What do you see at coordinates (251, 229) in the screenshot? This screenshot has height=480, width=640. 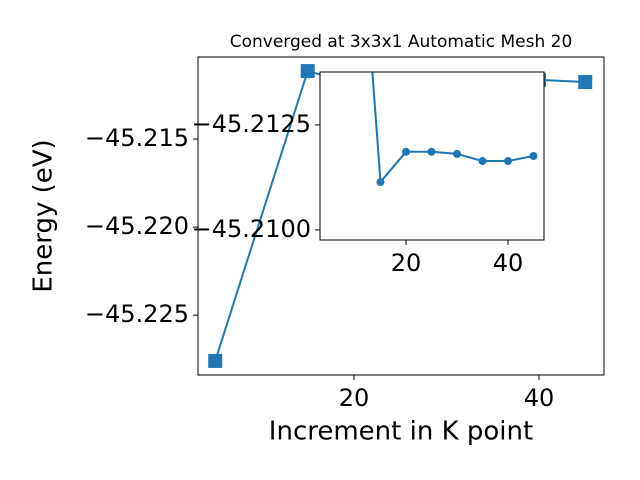 I see `y-tick-label: −45.2100` at bounding box center [251, 229].